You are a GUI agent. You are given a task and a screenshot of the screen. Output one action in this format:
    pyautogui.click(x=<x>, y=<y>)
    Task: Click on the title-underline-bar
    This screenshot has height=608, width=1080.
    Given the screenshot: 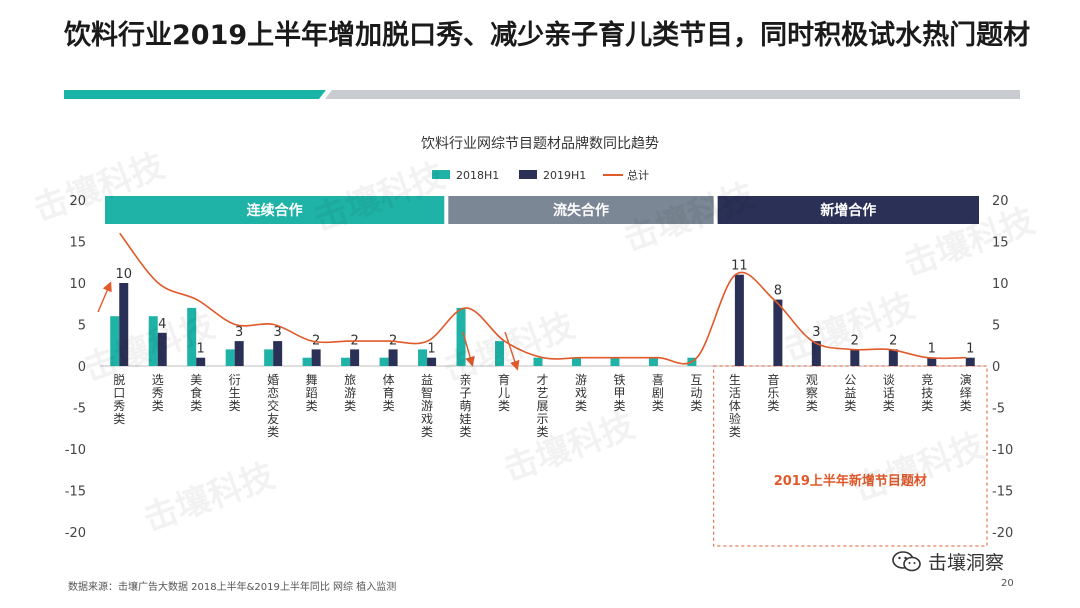 What is the action you would take?
    pyautogui.click(x=542, y=94)
    